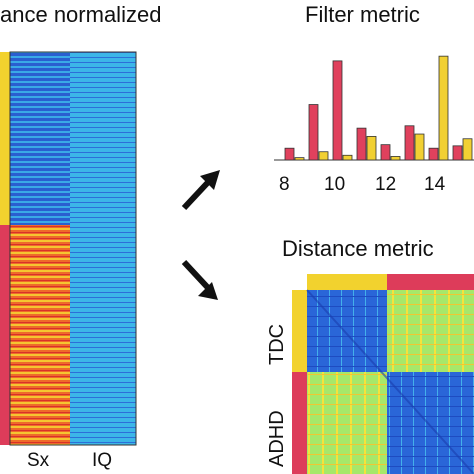 Image resolution: width=474 pixels, height=474 pixels. Describe the element at coordinates (430, 282) in the screenshot. I see `adhd-column-bar` at that location.